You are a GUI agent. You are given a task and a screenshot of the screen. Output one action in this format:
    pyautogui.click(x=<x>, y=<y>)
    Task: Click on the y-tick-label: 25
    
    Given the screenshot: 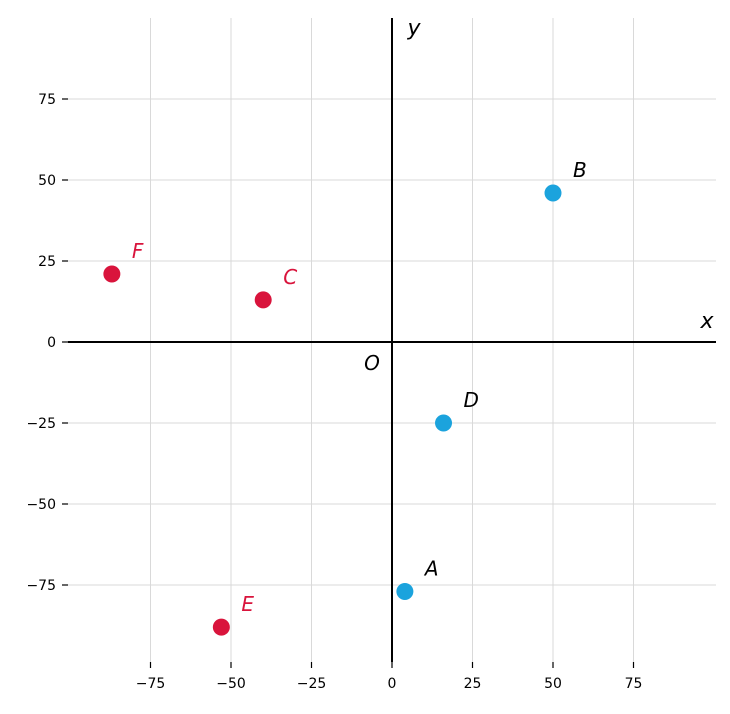 What is the action you would take?
    pyautogui.click(x=47, y=262)
    